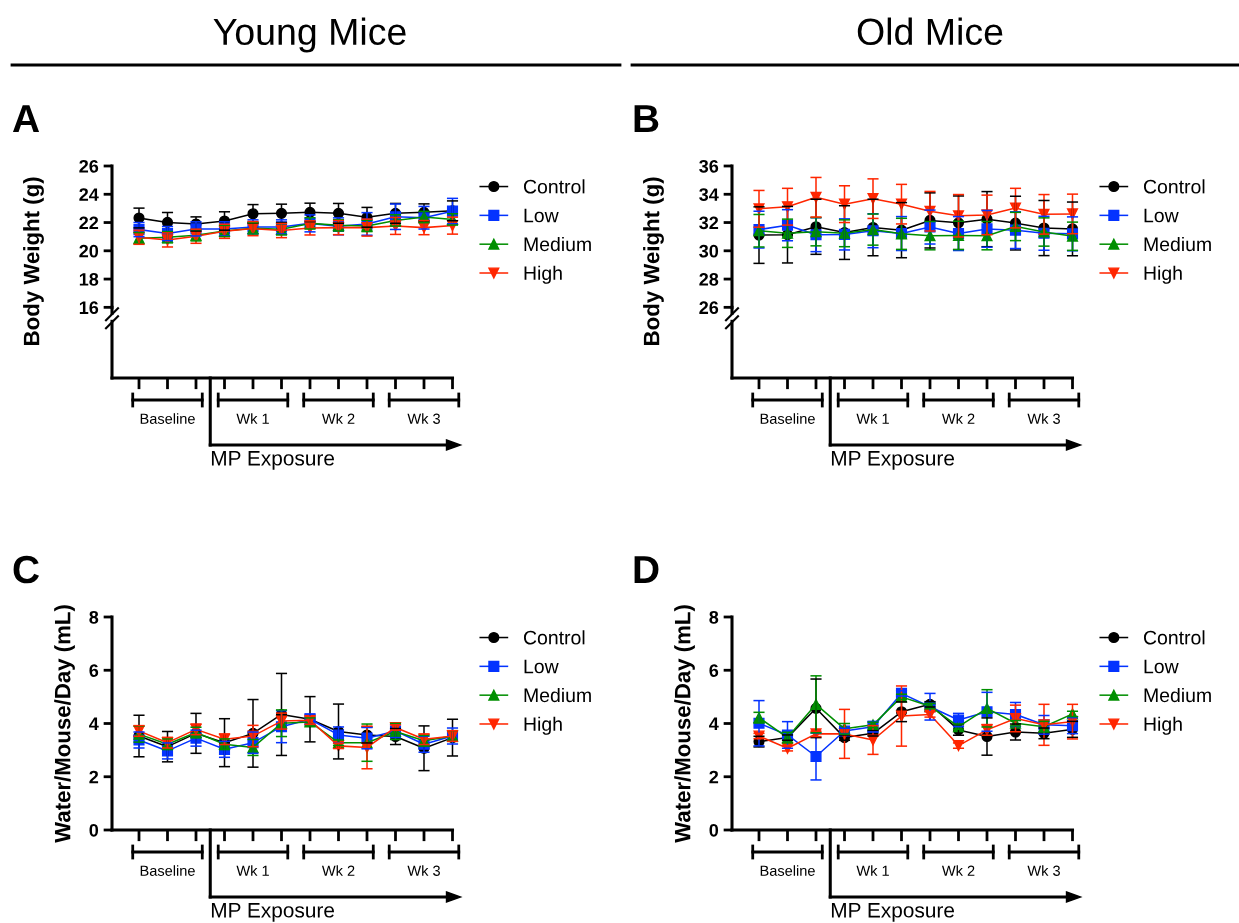 The width and height of the screenshot is (1239, 923). Describe the element at coordinates (709, 223) in the screenshot. I see `y-tick-label: 32` at that location.